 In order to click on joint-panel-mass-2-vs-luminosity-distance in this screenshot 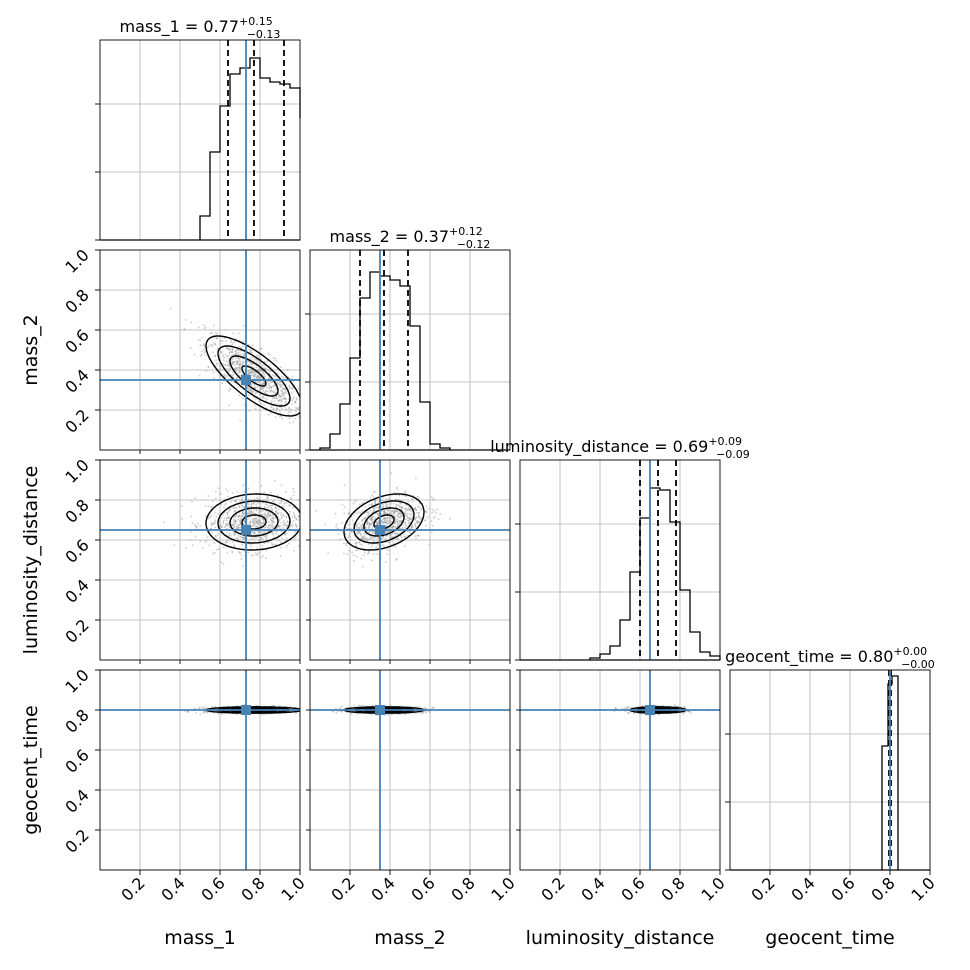, I will do `click(410, 560)`.